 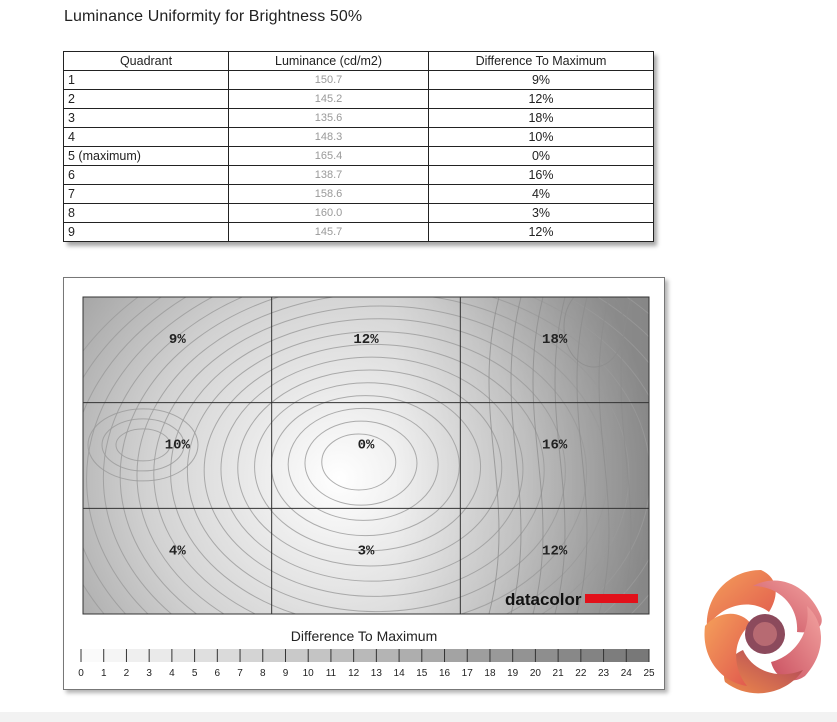 What do you see at coordinates (358, 194) in the screenshot?
I see `table-row: 7 158.6 4%` at bounding box center [358, 194].